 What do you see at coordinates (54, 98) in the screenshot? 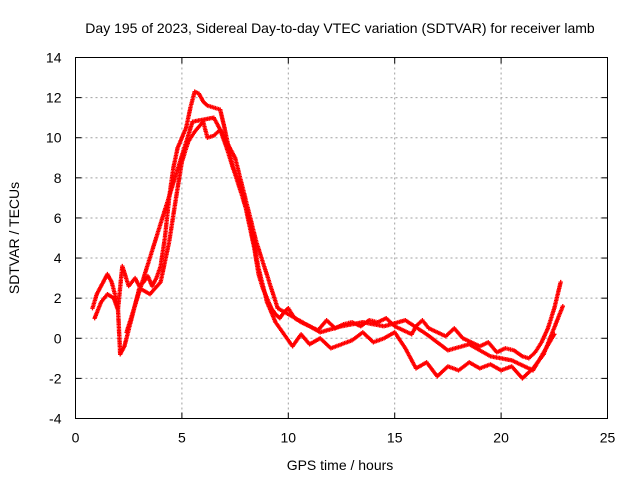
I see `y-tick-label: 12` at bounding box center [54, 98].